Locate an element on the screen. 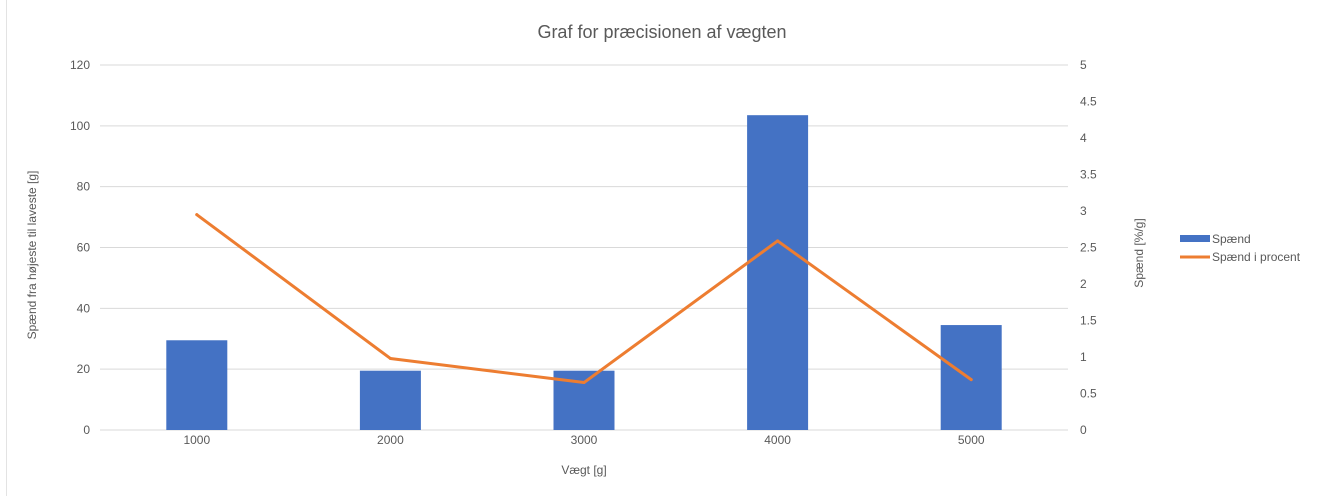 Image resolution: width=1322 pixels, height=496 pixels. y2-tick-label: 5 is located at coordinates (1083, 65).